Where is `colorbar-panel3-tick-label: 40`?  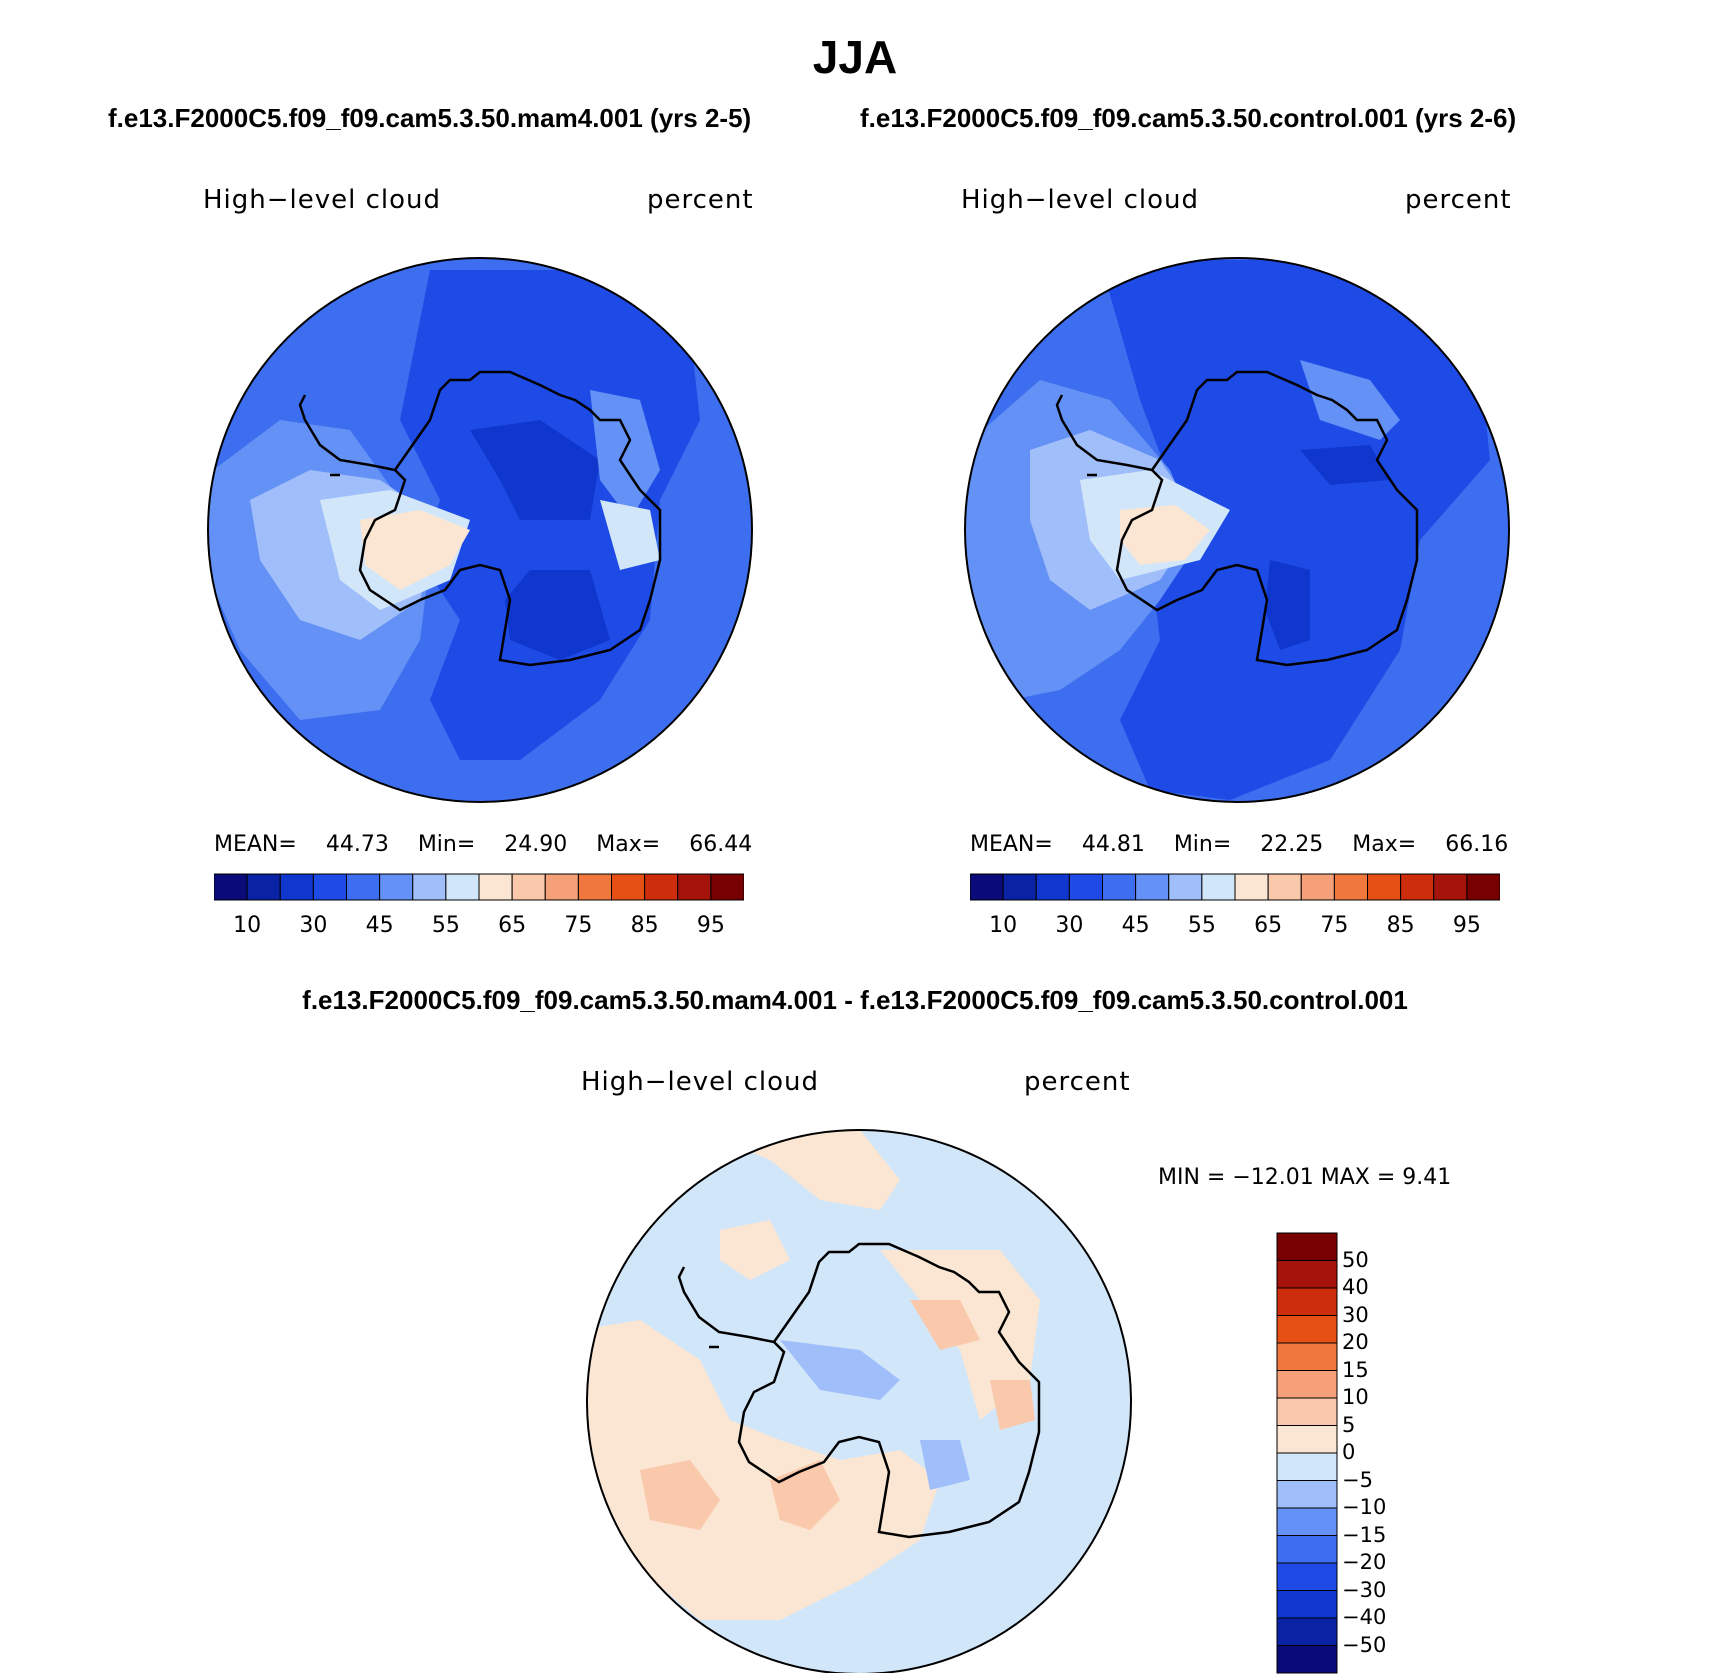 colorbar-panel3-tick-label: 40 is located at coordinates (1355, 1287).